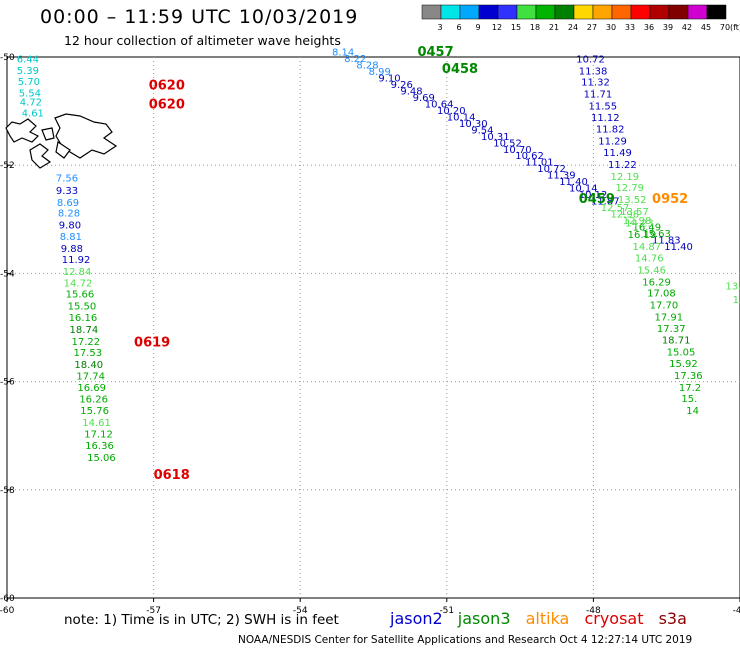 This screenshot has height=650, width=740. I want to click on legend-cryosat: cryosat, so click(614, 618).